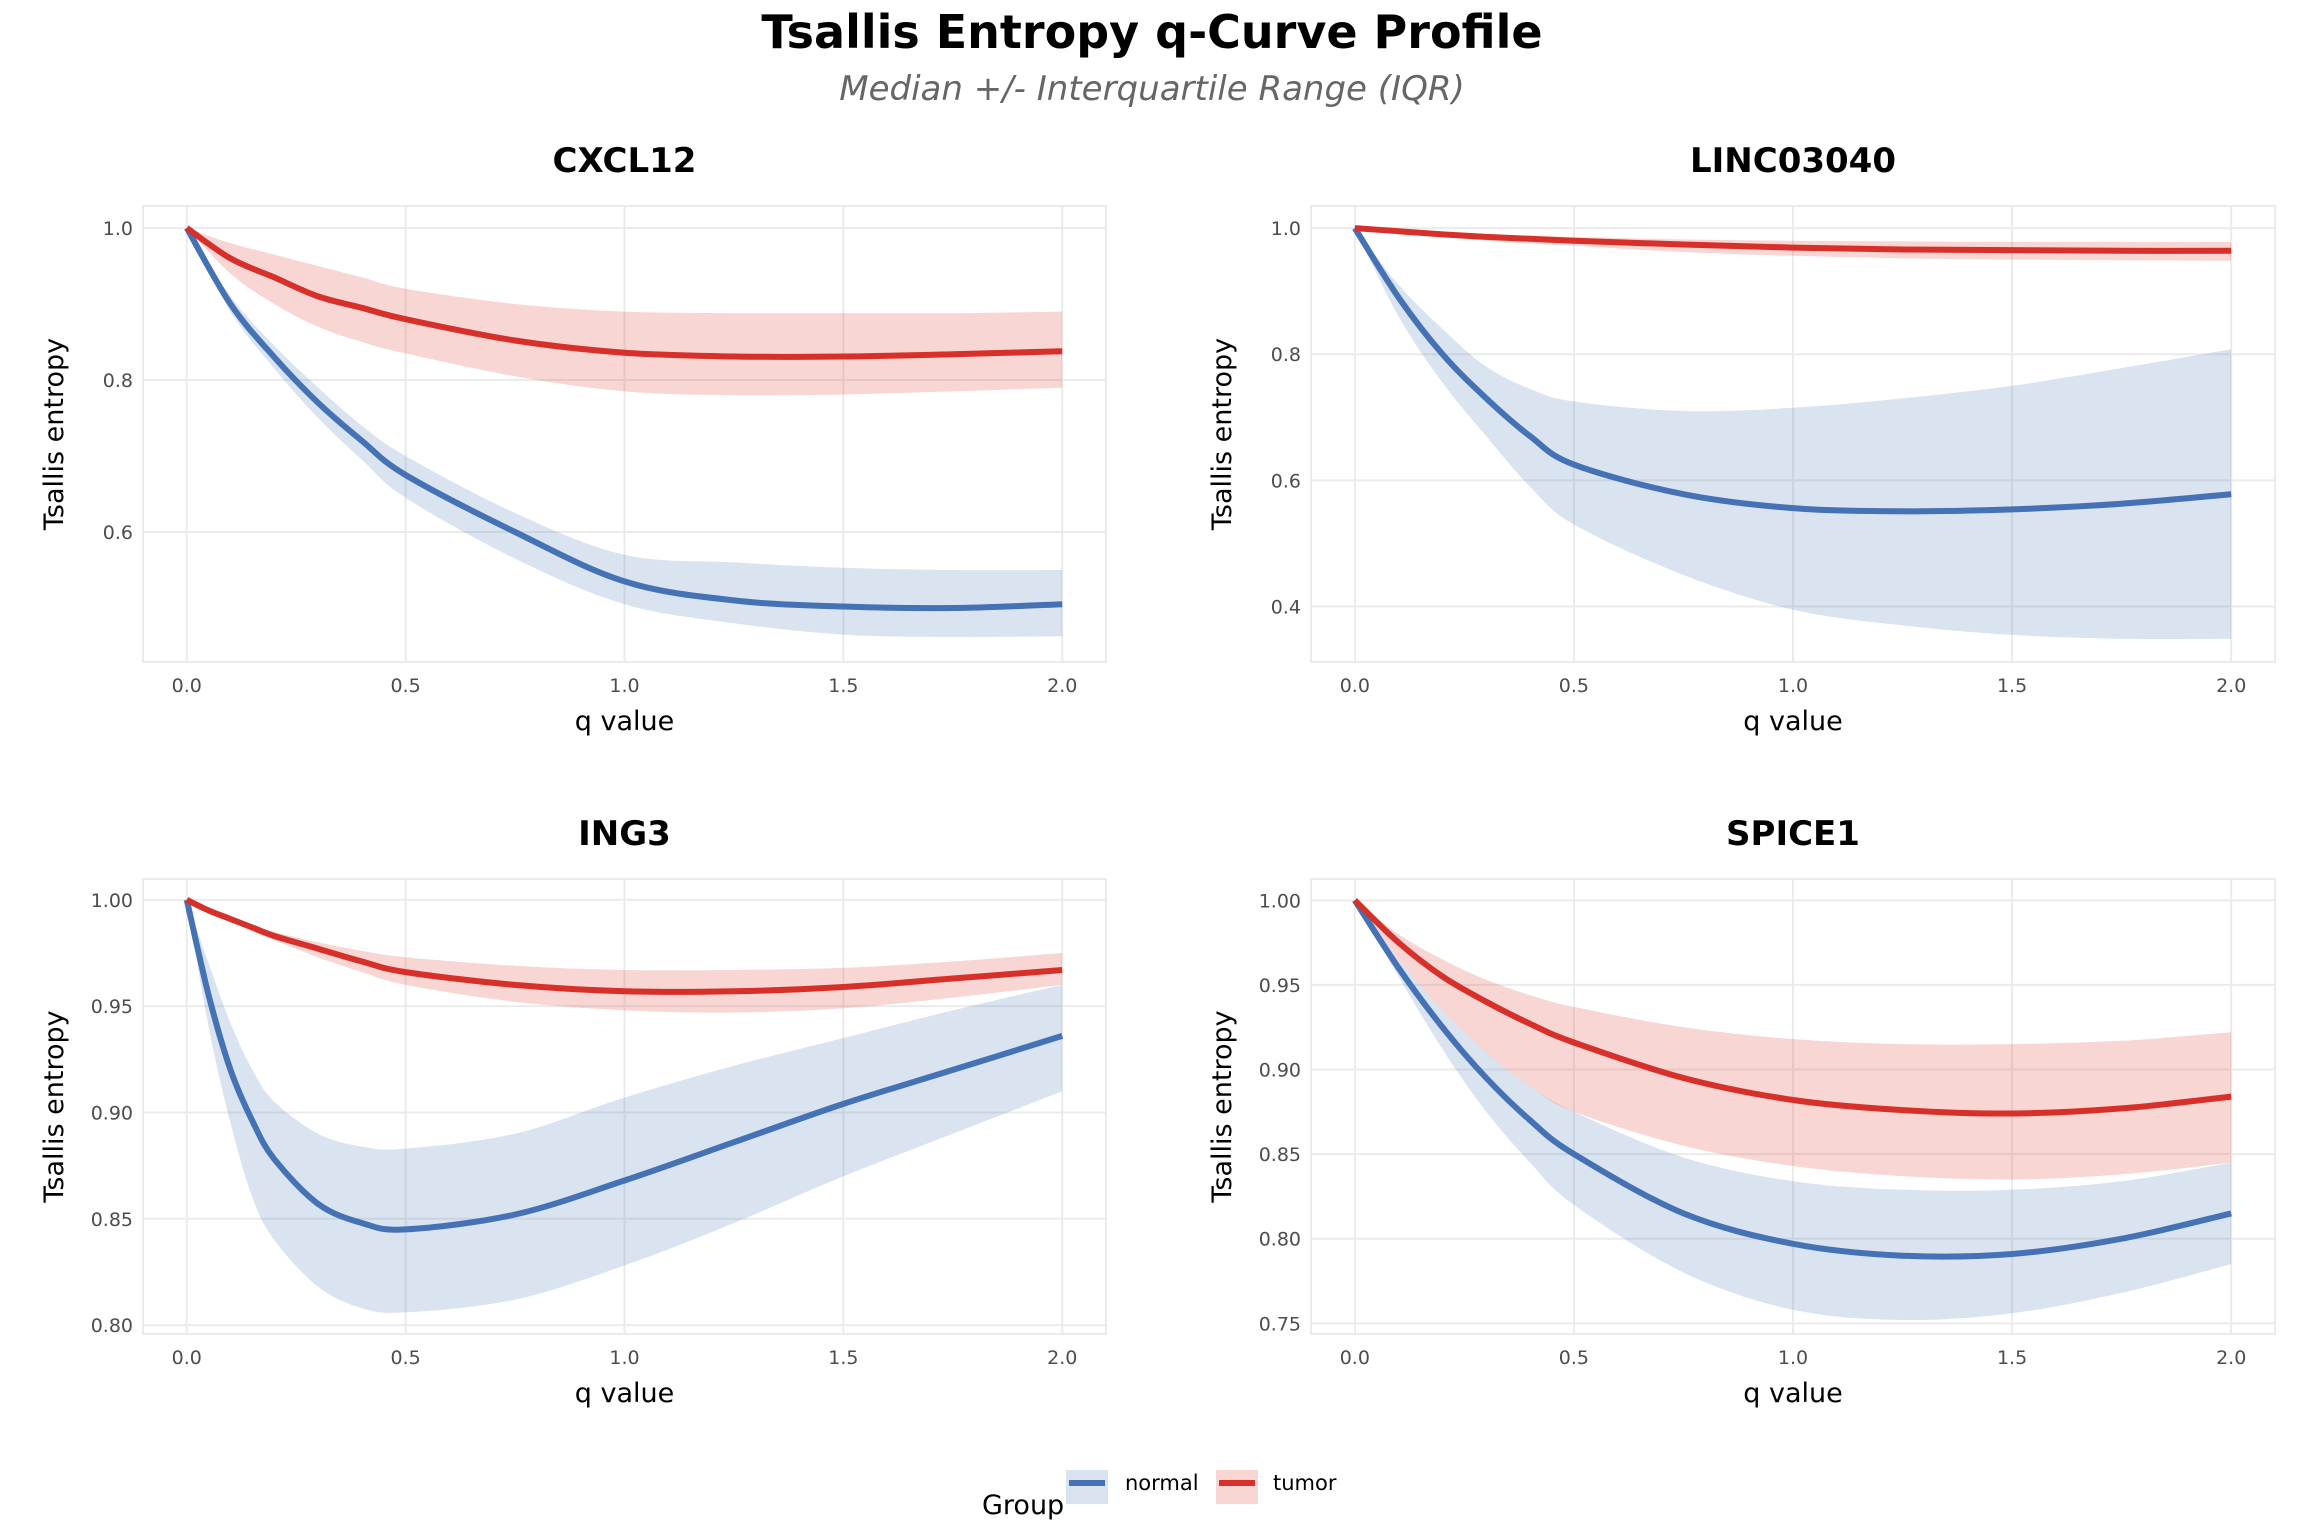 This screenshot has width=2304, height=1536. What do you see at coordinates (1793, 834) in the screenshot?
I see `panel-title: SPICE1` at bounding box center [1793, 834].